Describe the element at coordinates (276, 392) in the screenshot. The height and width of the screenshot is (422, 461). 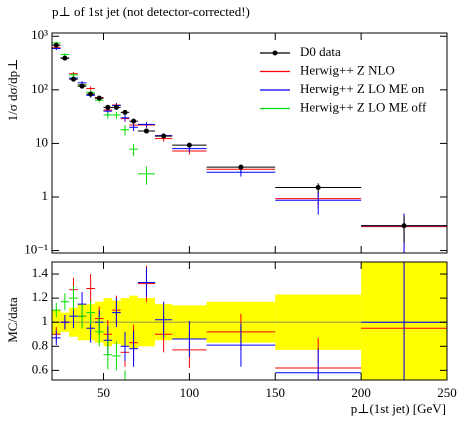
I see `x-tick-label: 150` at that location.